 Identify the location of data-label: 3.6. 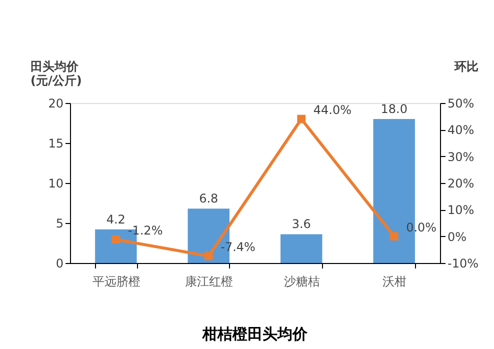
(301, 224).